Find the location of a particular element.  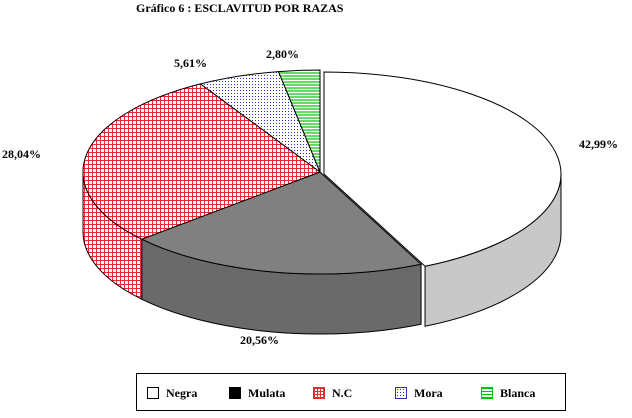

pie-slice-nc is located at coordinates (202, 161).